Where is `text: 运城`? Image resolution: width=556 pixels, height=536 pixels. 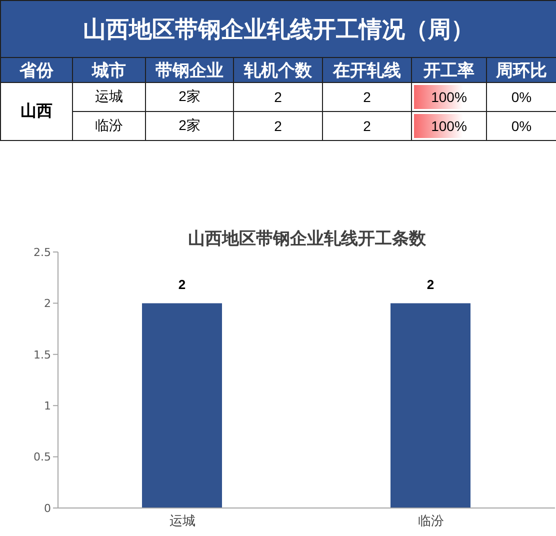
text: 运城 is located at coordinates (109, 96).